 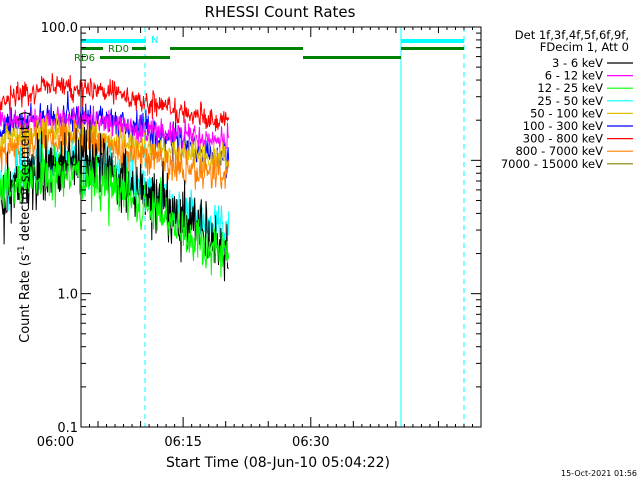 What do you see at coordinates (67, 295) in the screenshot?
I see `y-tick-label: 1.0` at bounding box center [67, 295].